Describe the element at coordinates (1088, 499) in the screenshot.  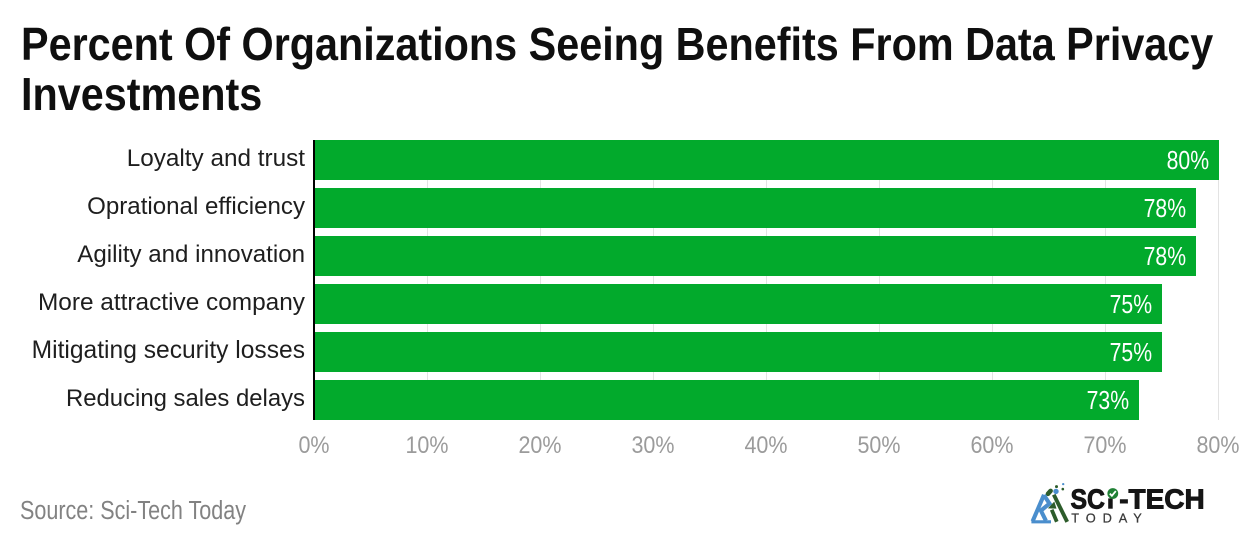
I see `svg-text: SC` at that location.